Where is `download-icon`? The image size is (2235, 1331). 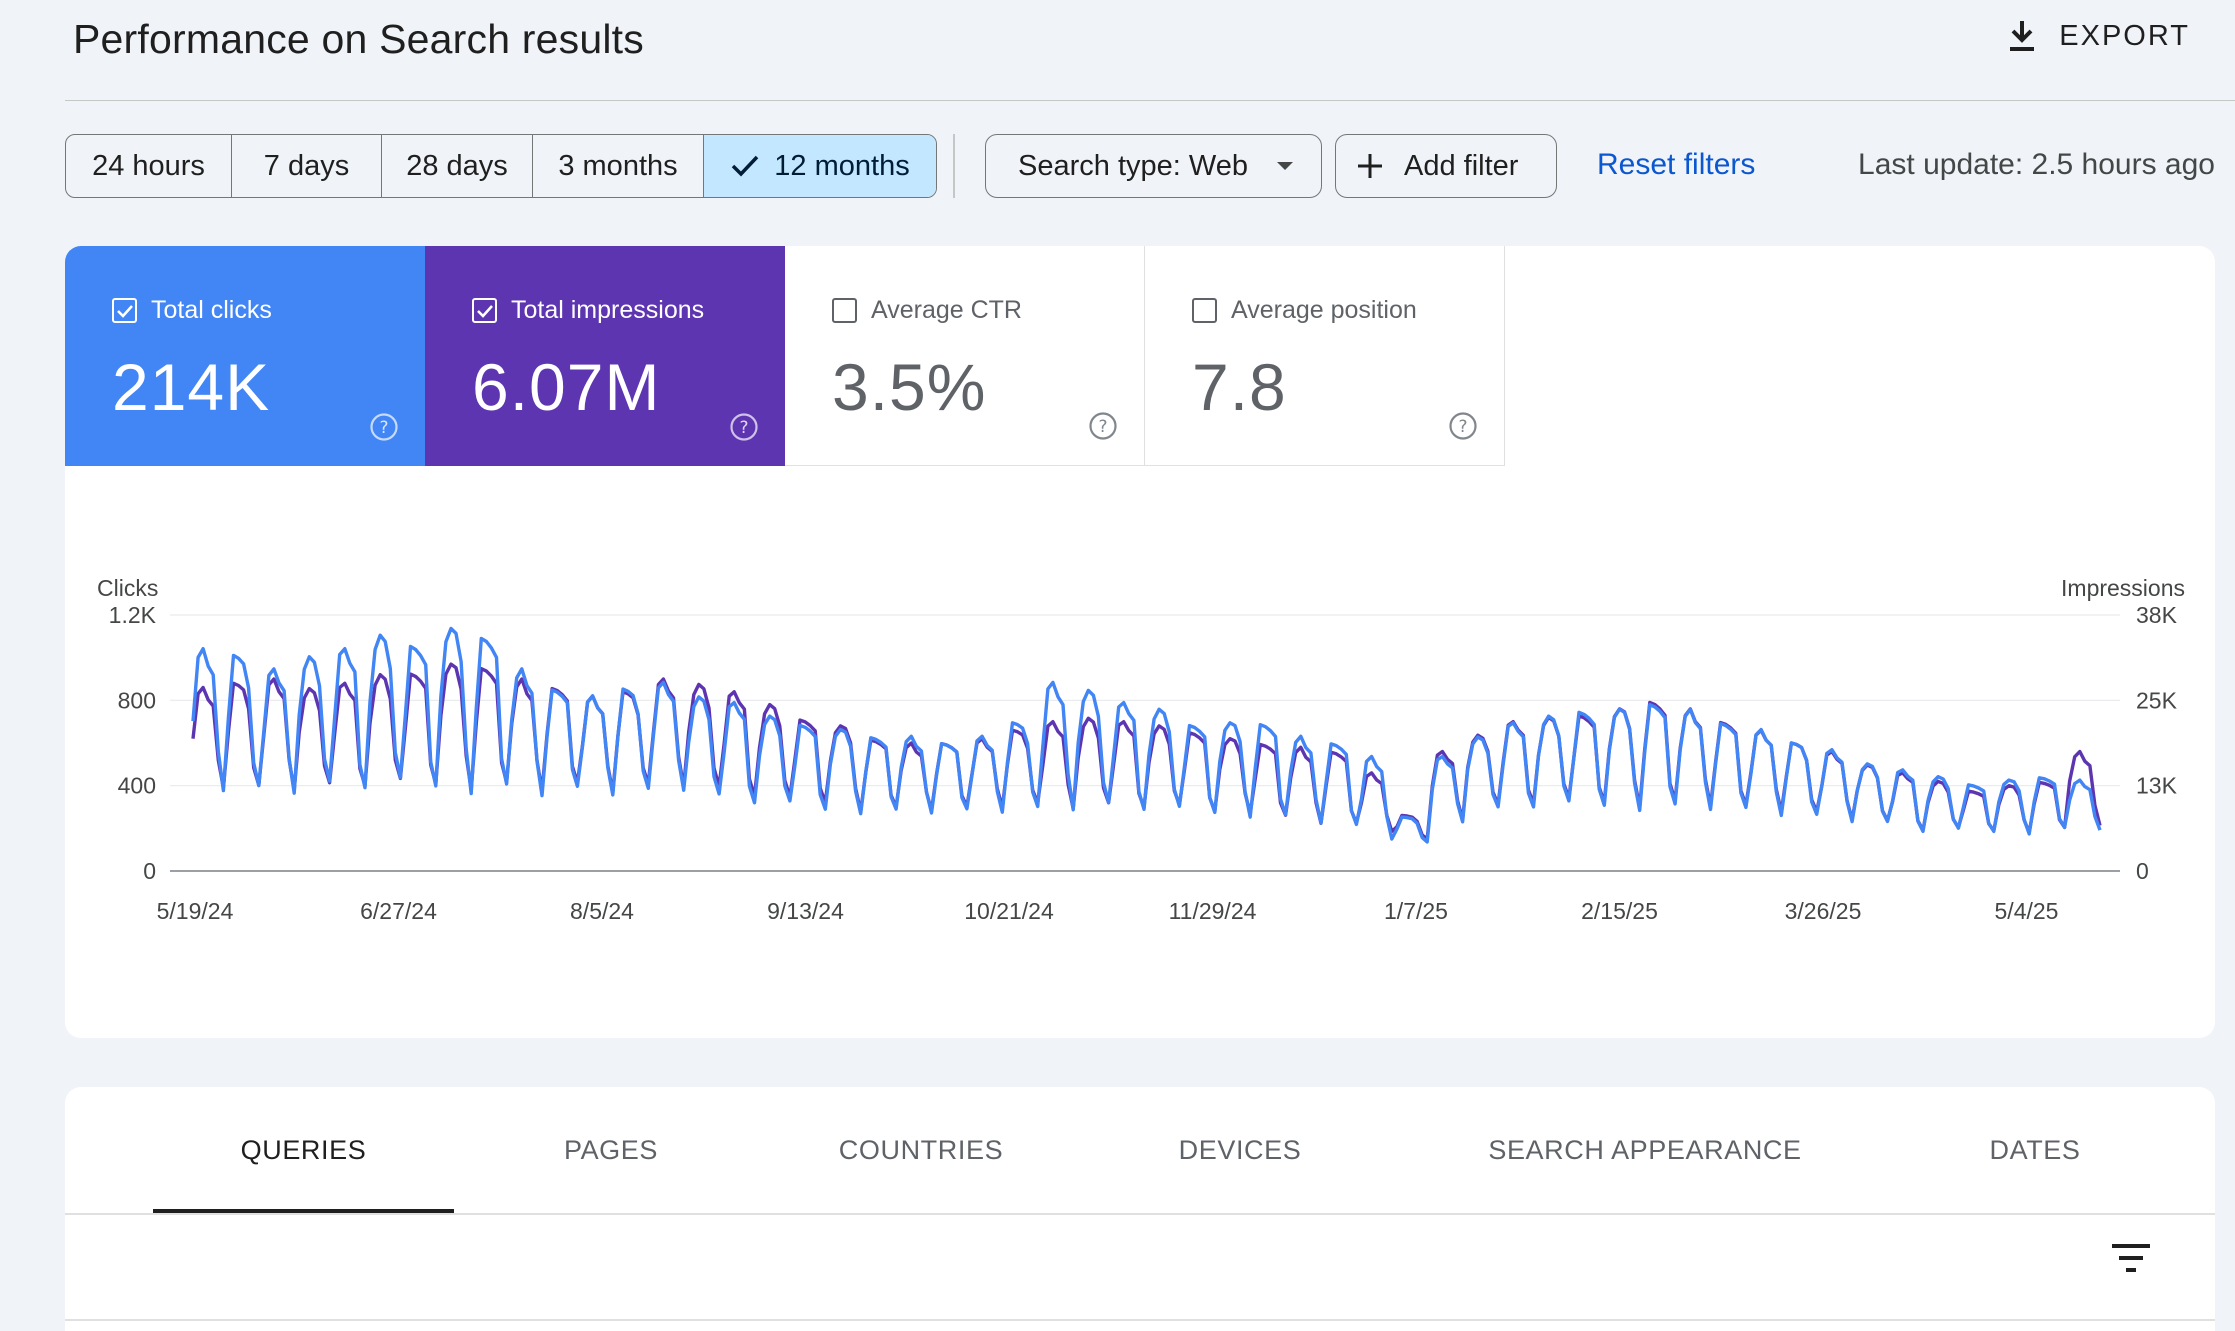
download-icon is located at coordinates (2022, 36).